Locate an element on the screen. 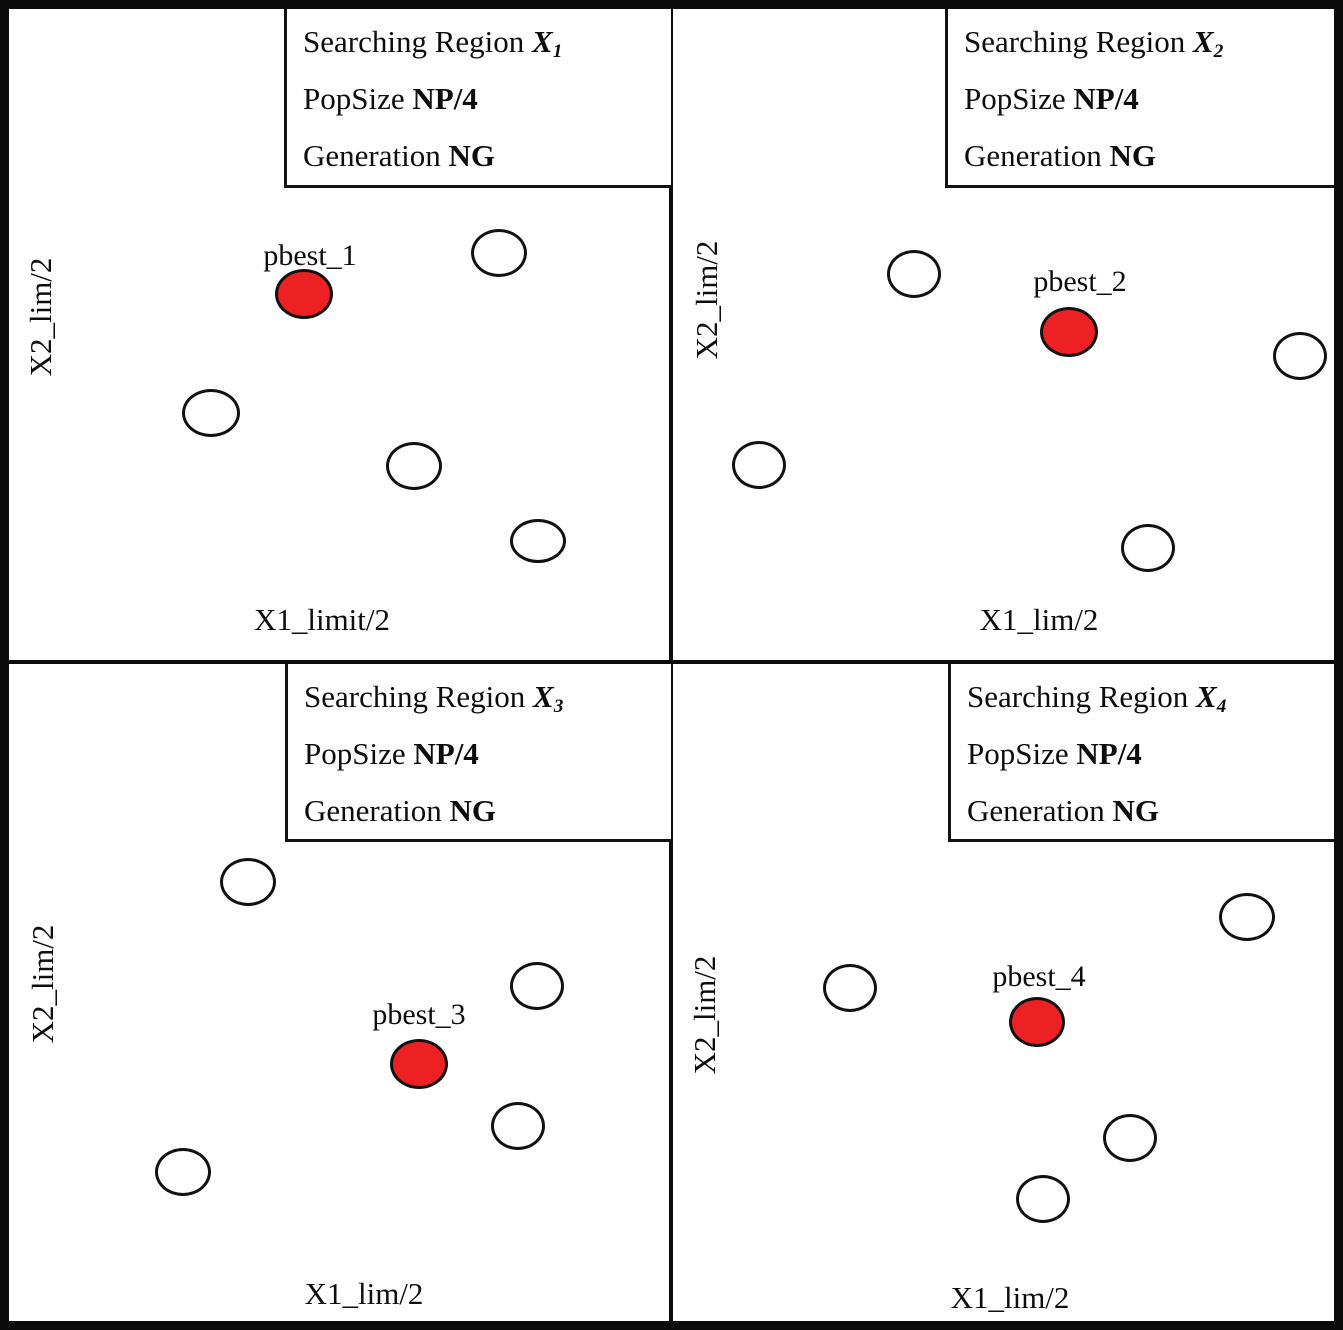 The height and width of the screenshot is (1330, 1343). x-axis-label-q4: X1_lim/2 is located at coordinates (1010, 1297).